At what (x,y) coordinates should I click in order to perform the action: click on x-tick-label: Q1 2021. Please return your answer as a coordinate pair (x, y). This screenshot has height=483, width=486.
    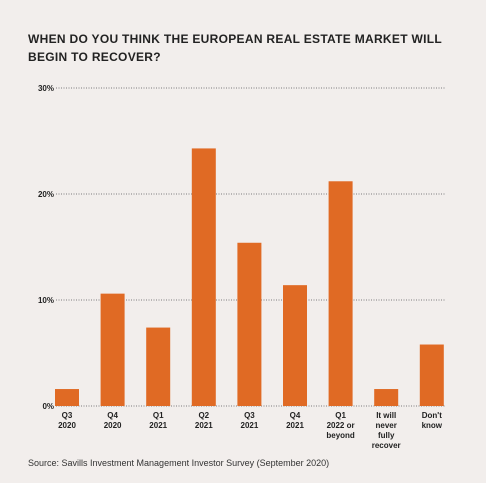
    Looking at the image, I should click on (158, 420).